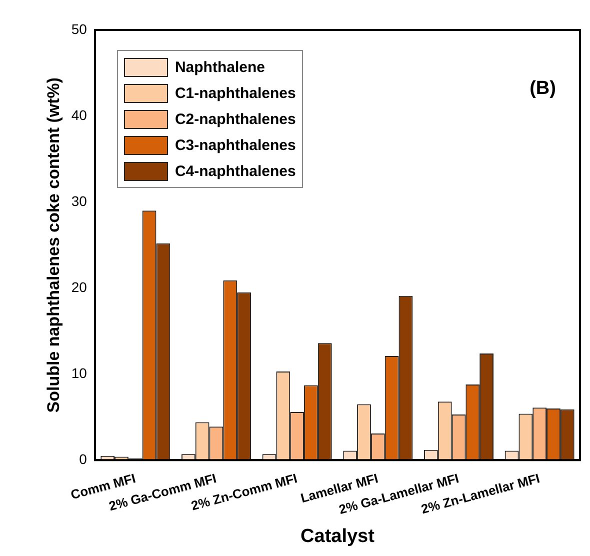 The image size is (590, 556). Describe the element at coordinates (235, 119) in the screenshot. I see `legend-label: C2-naphthalenes` at that location.